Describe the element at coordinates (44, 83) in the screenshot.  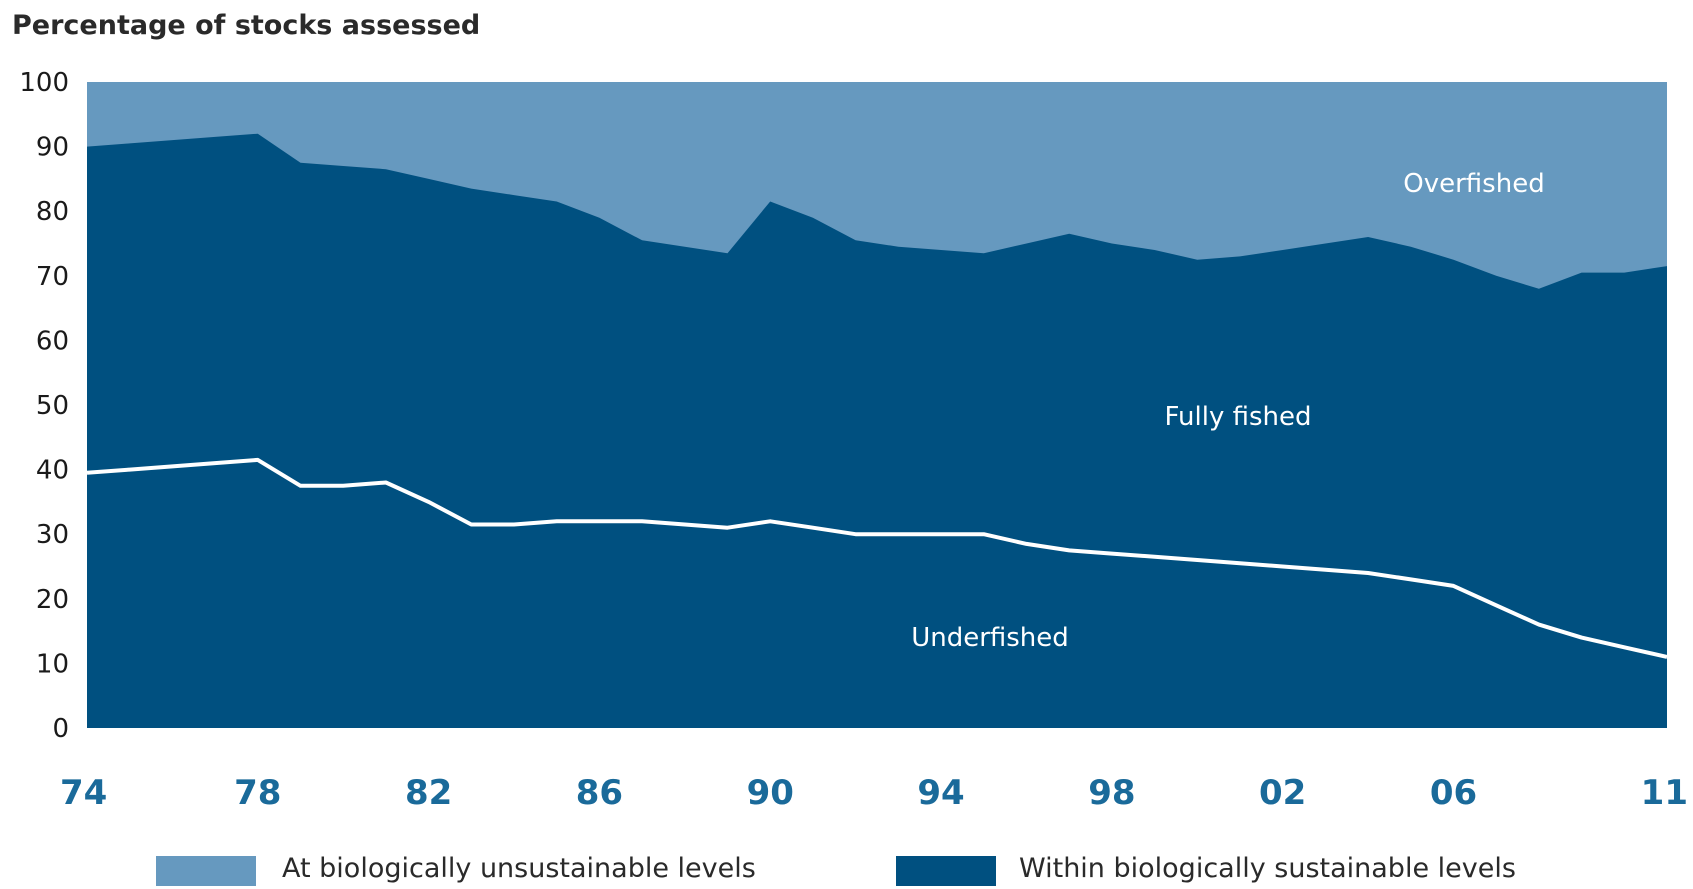
I see `y-tick-label-100: 100` at that location.